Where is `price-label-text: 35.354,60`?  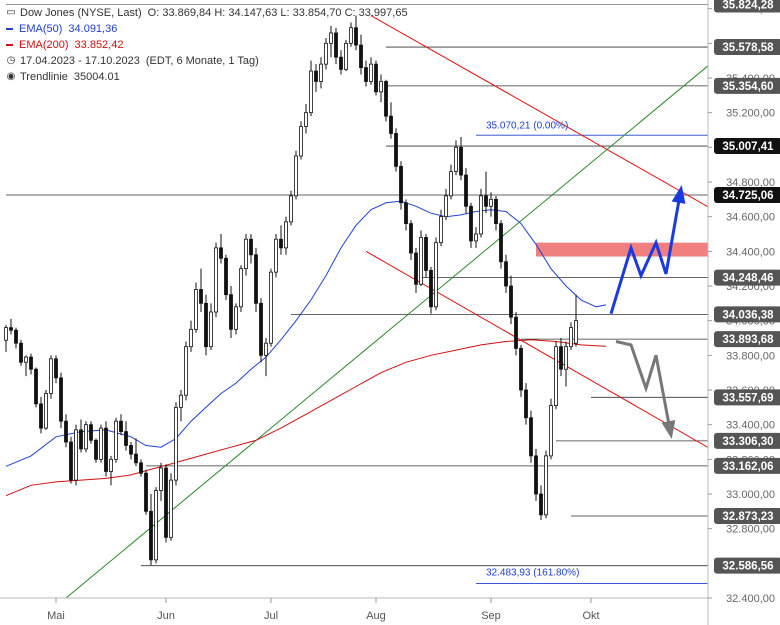 price-label-text: 35.354,60 is located at coordinates (747, 87).